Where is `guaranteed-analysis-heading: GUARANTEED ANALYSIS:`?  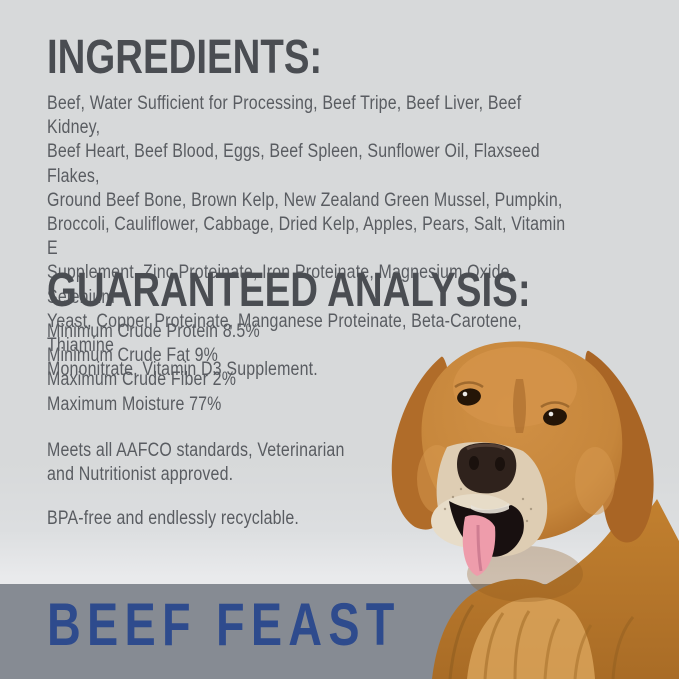 guaranteed-analysis-heading: GUARANTEED ANALYSIS: is located at coordinates (289, 290).